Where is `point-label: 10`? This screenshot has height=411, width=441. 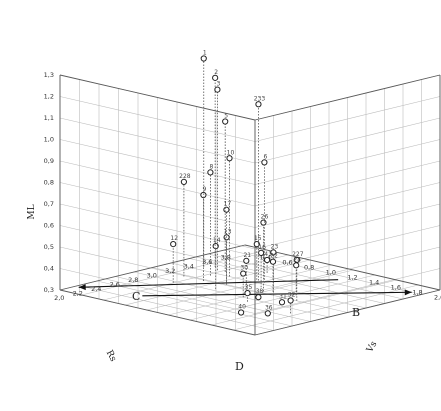
point-label: 10 is located at coordinates (231, 152).